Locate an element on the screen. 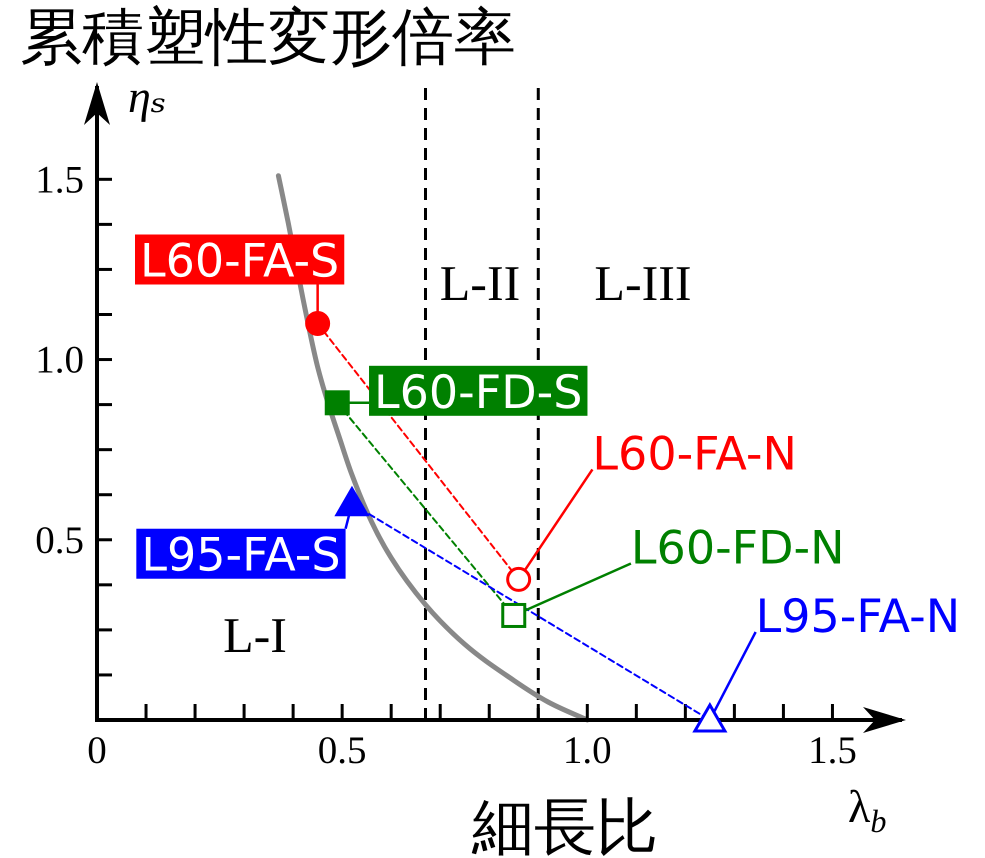 The image size is (985, 858). text: 細長比 is located at coordinates (564, 824).